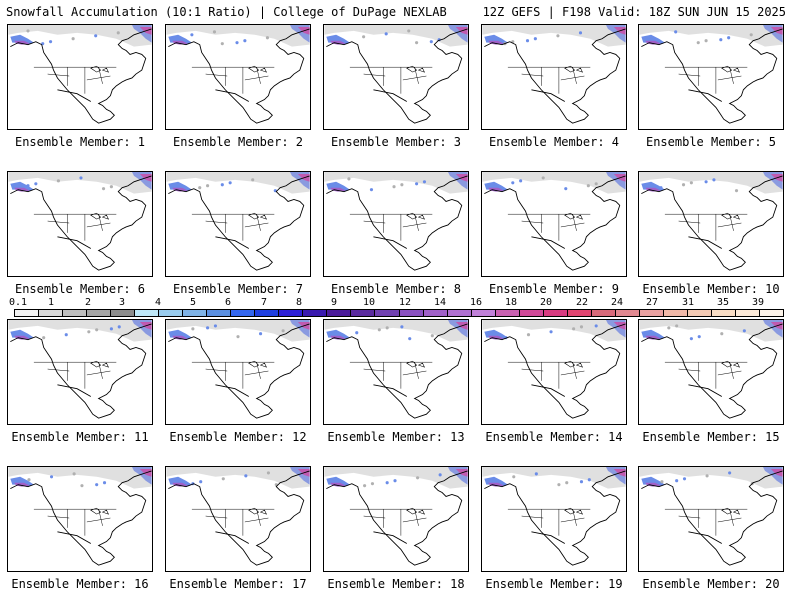  What do you see at coordinates (554, 584) in the screenshot?
I see `ensemble-member-label: Ensemble Member: 19` at bounding box center [554, 584].